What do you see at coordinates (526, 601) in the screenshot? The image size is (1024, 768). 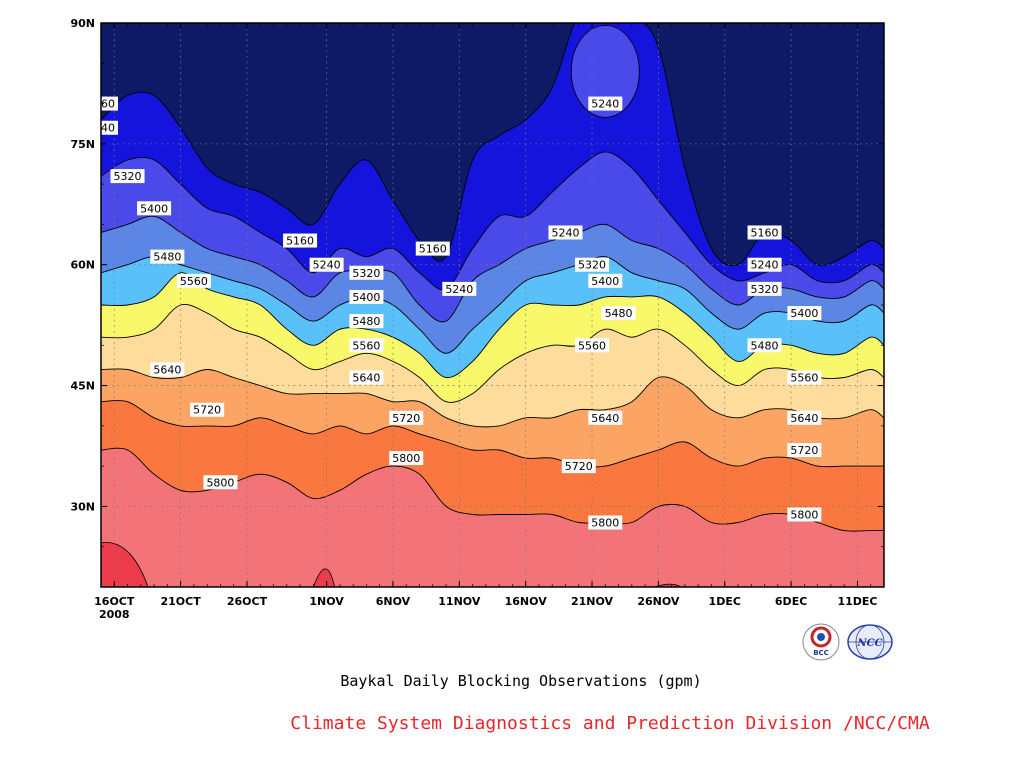 I see `x-tick-label: 16NOV` at bounding box center [526, 601].